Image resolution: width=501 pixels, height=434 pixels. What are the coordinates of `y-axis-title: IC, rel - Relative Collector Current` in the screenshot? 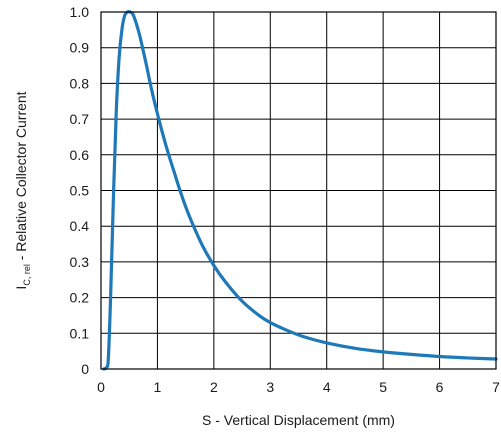 It's located at (22, 190).